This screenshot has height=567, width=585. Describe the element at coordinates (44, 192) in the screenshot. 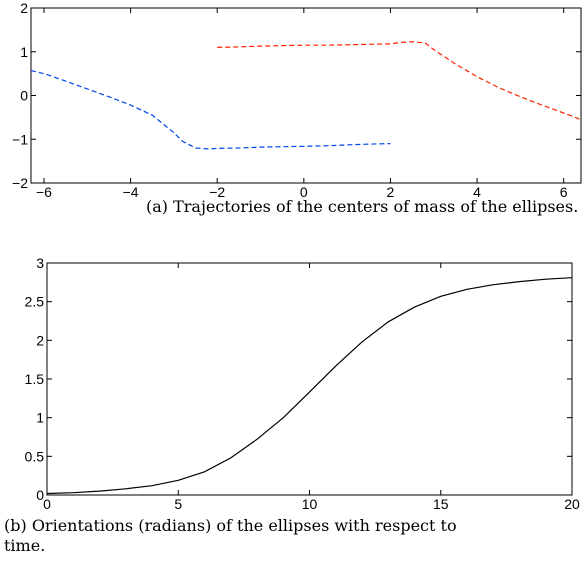

I see `trajectory-xtick-label: −6` at that location.